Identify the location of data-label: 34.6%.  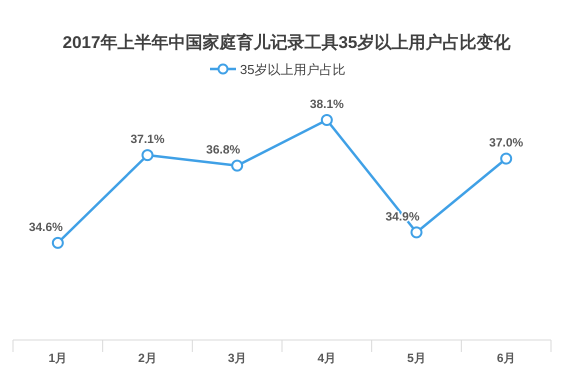
(46, 227).